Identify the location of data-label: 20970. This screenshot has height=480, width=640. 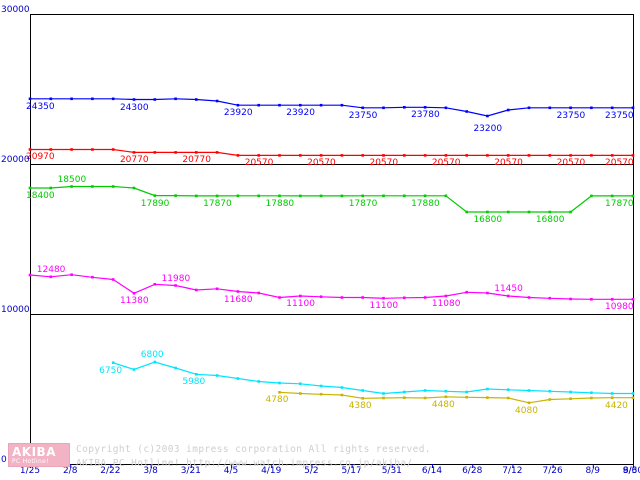
(40, 157).